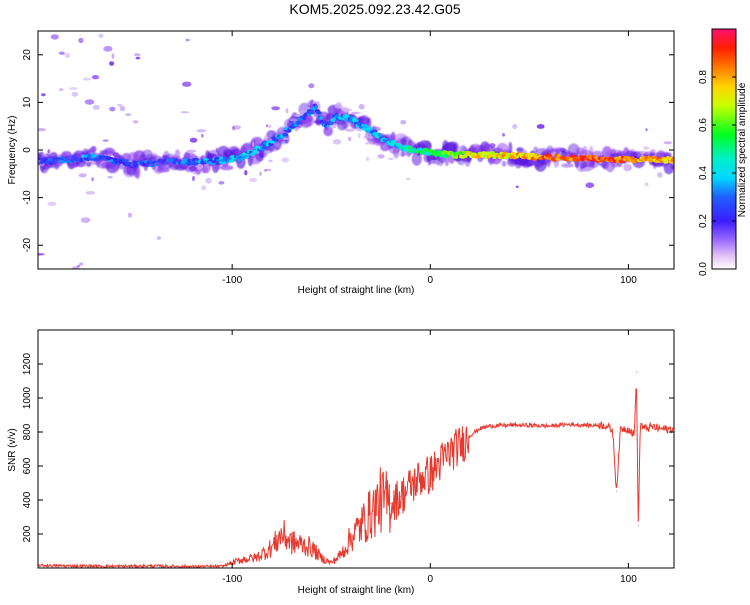  Describe the element at coordinates (628, 280) in the screenshot. I see `spectrogram-x-tick-label: 100` at that location.